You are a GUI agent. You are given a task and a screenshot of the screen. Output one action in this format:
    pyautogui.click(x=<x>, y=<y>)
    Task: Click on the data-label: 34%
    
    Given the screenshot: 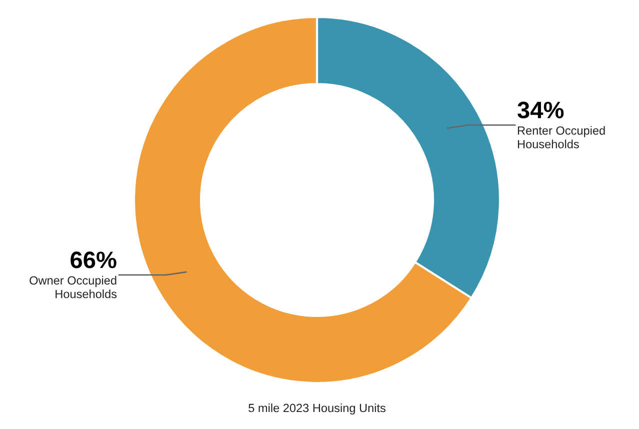 What is the action you would take?
    pyautogui.click(x=541, y=110)
    